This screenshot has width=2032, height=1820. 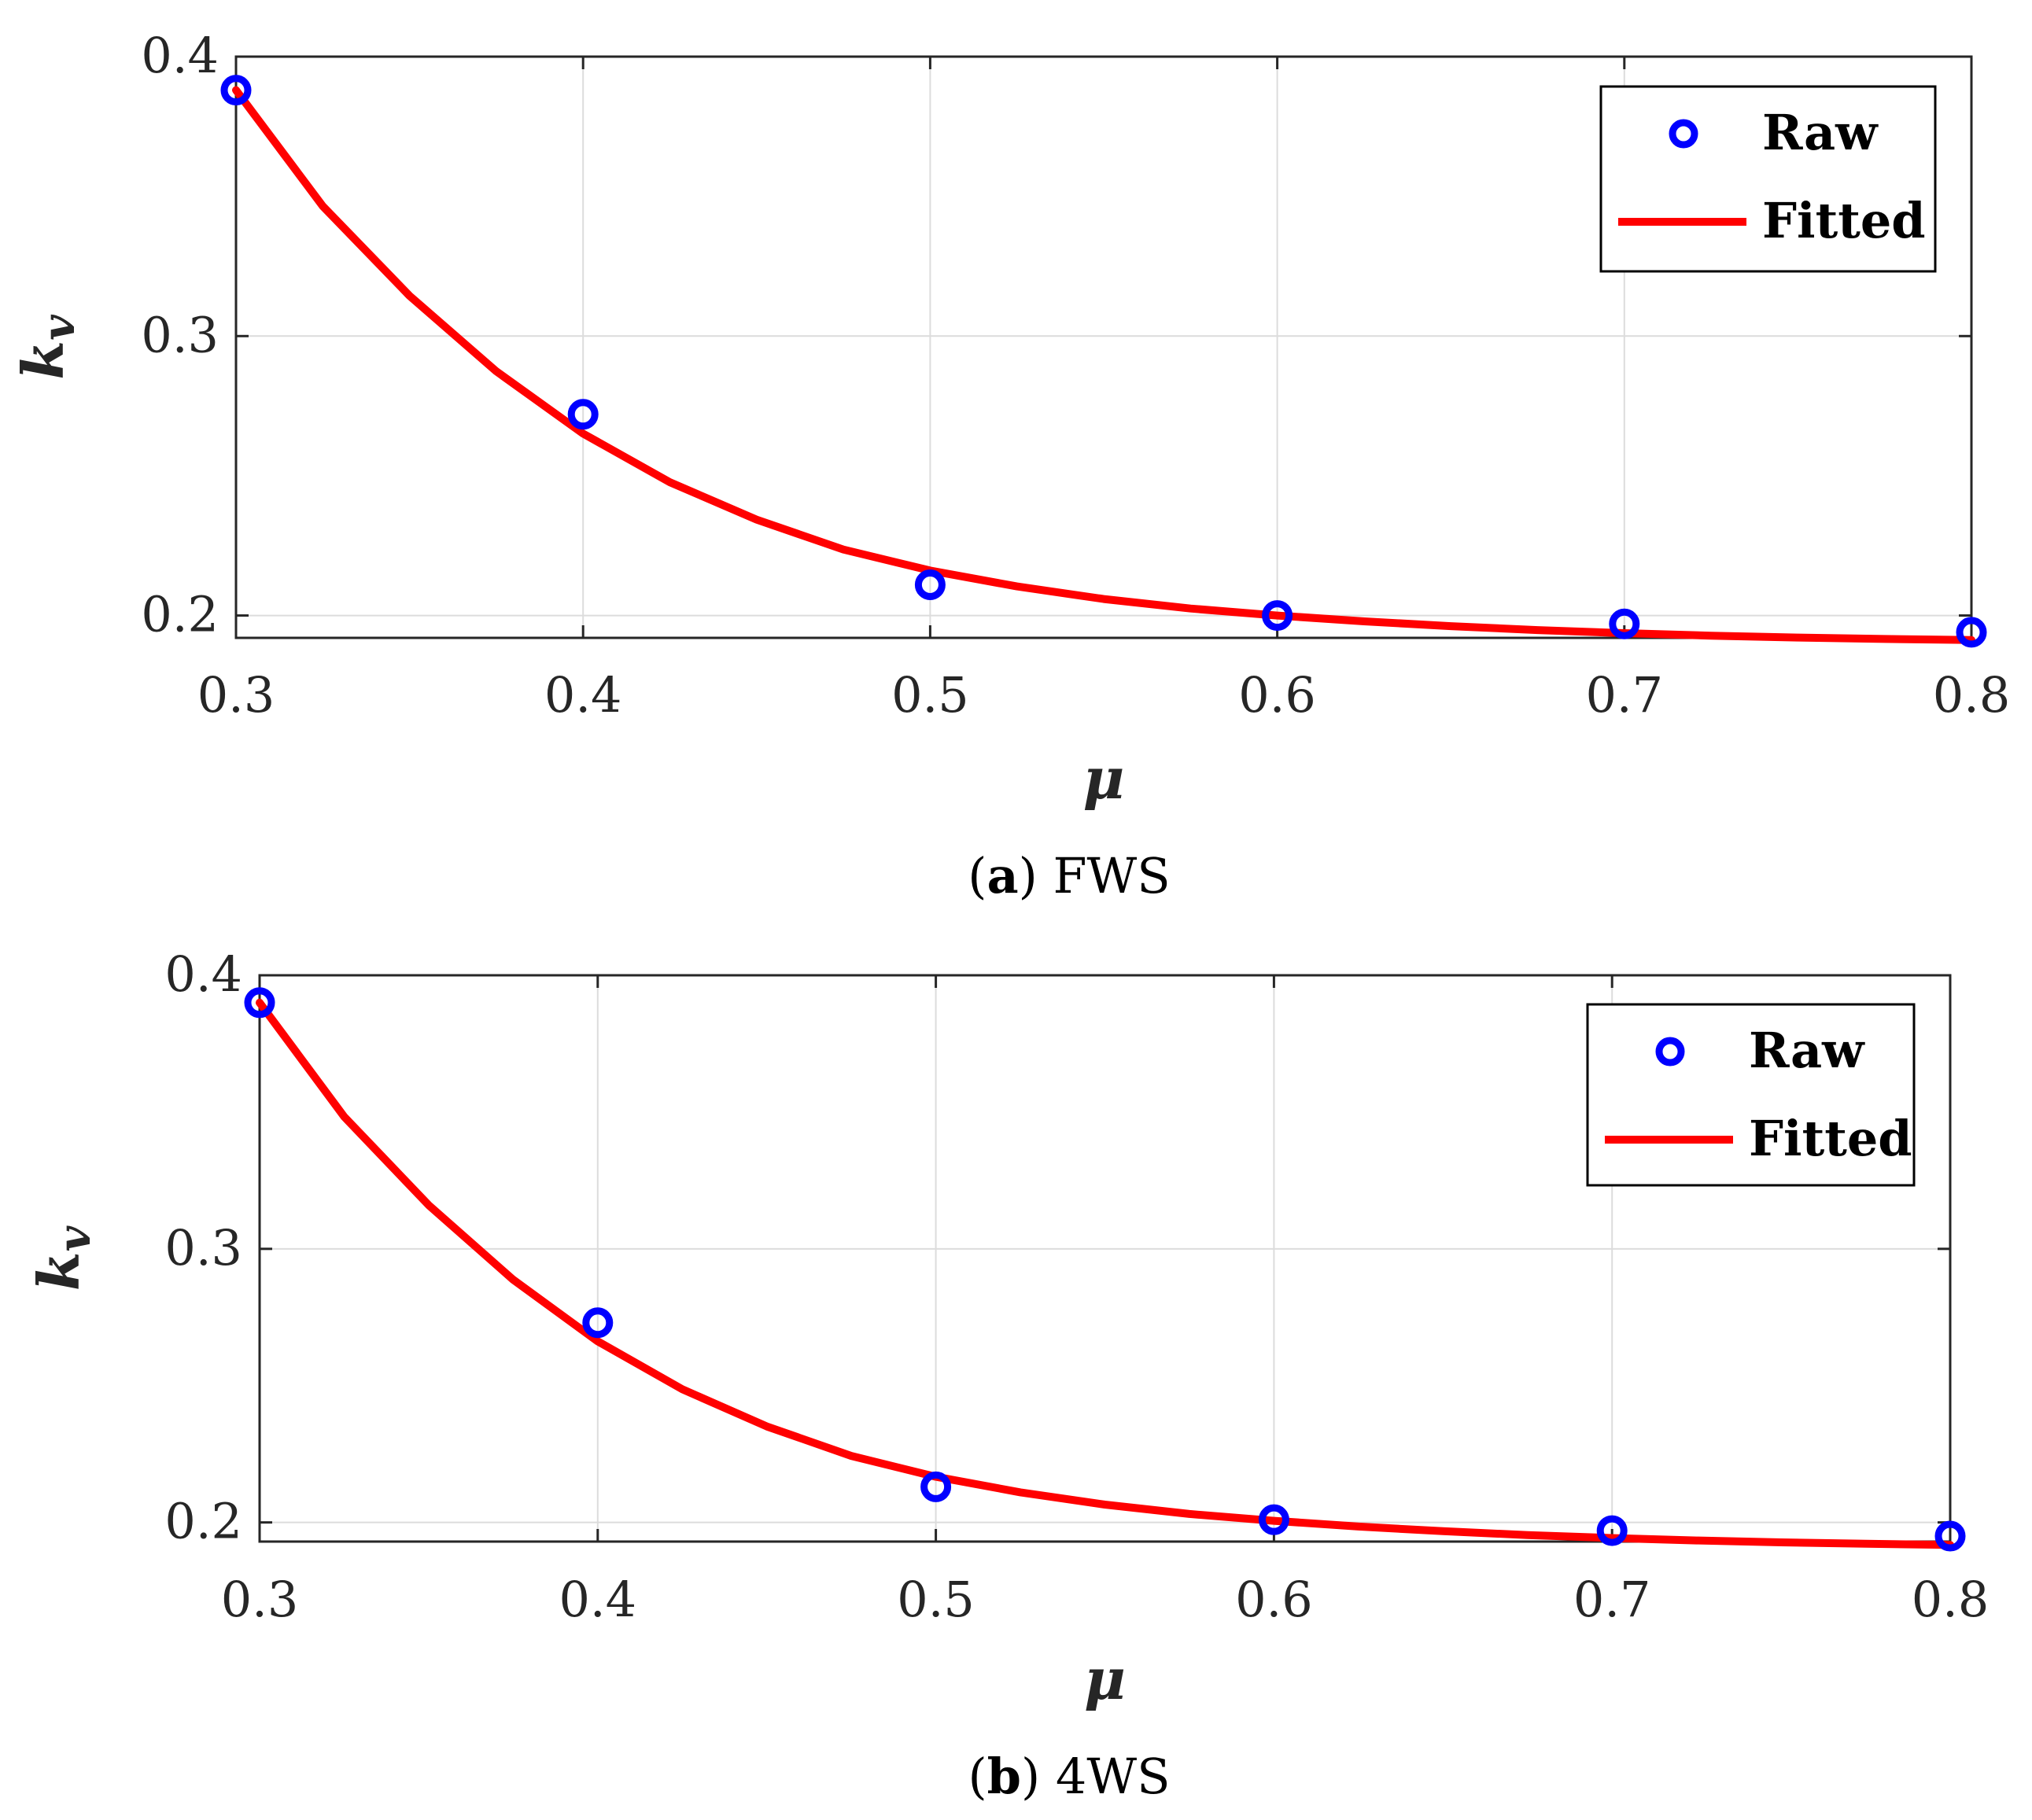 What do you see at coordinates (1274, 1599) in the screenshot?
I see `x-tick-label-b: 0.6` at bounding box center [1274, 1599].